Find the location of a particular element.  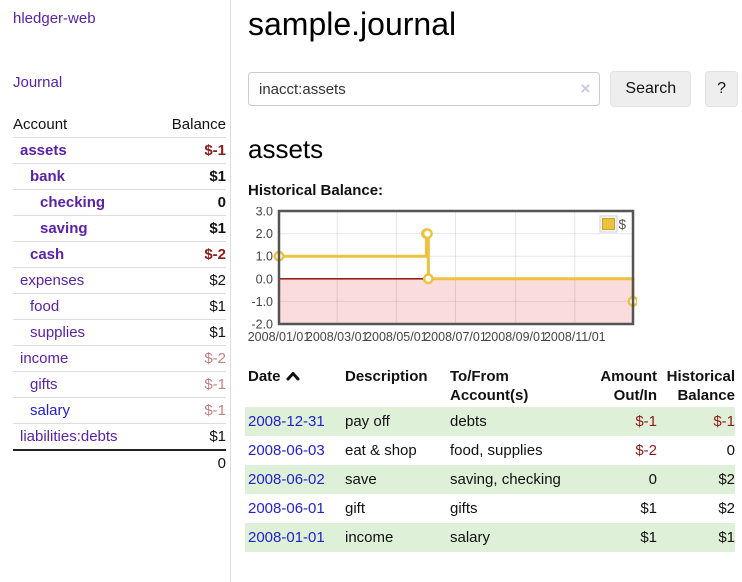

register-accounts-cell: gifts is located at coordinates (464, 508).